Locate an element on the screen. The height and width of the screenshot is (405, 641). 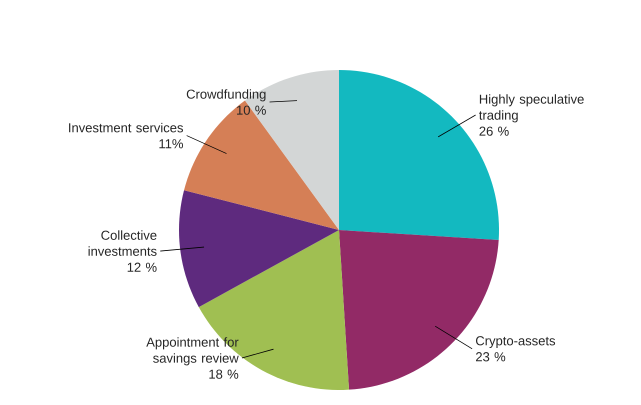
slice-label: Appointment for savings review is located at coordinates (192, 351).